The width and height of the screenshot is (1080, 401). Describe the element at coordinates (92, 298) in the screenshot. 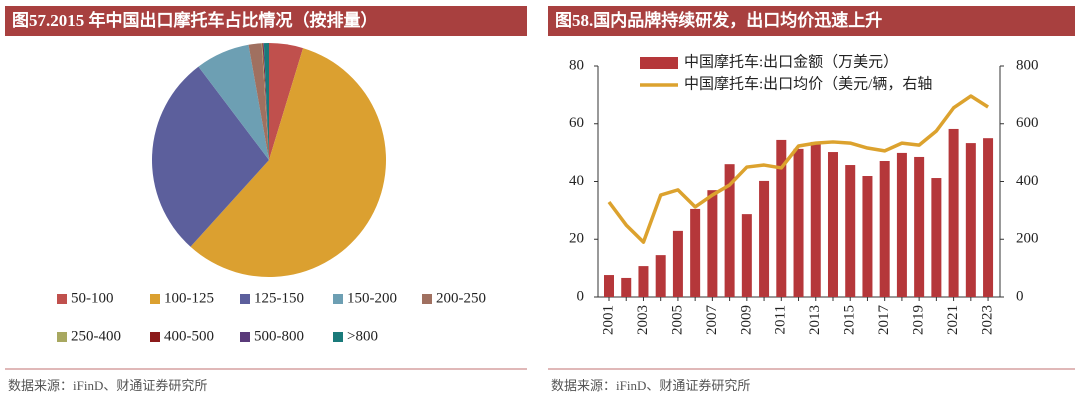

I see `legend-label: 50-100` at that location.